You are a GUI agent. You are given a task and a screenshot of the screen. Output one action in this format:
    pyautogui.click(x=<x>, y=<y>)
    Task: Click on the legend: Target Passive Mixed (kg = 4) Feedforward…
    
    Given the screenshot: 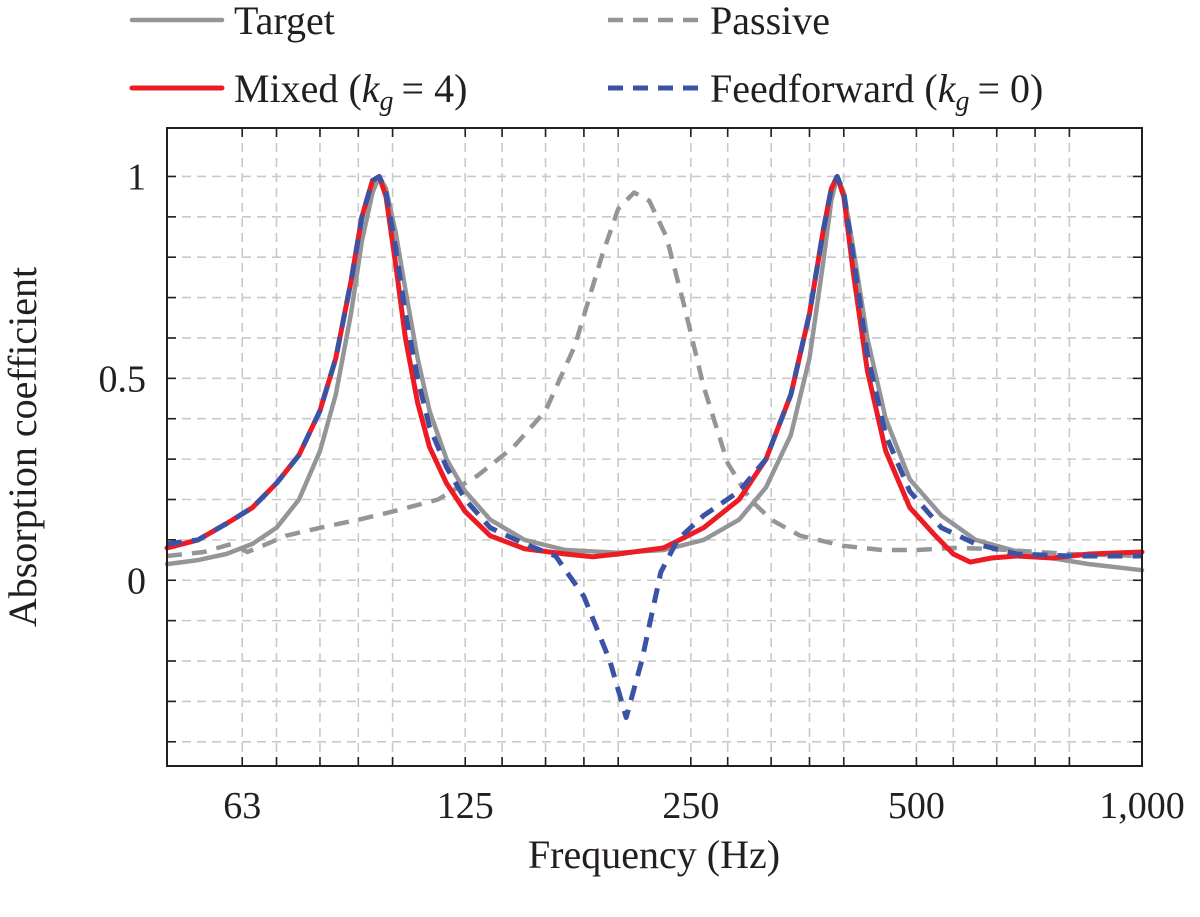 What is the action you would take?
    pyautogui.click(x=586, y=58)
    